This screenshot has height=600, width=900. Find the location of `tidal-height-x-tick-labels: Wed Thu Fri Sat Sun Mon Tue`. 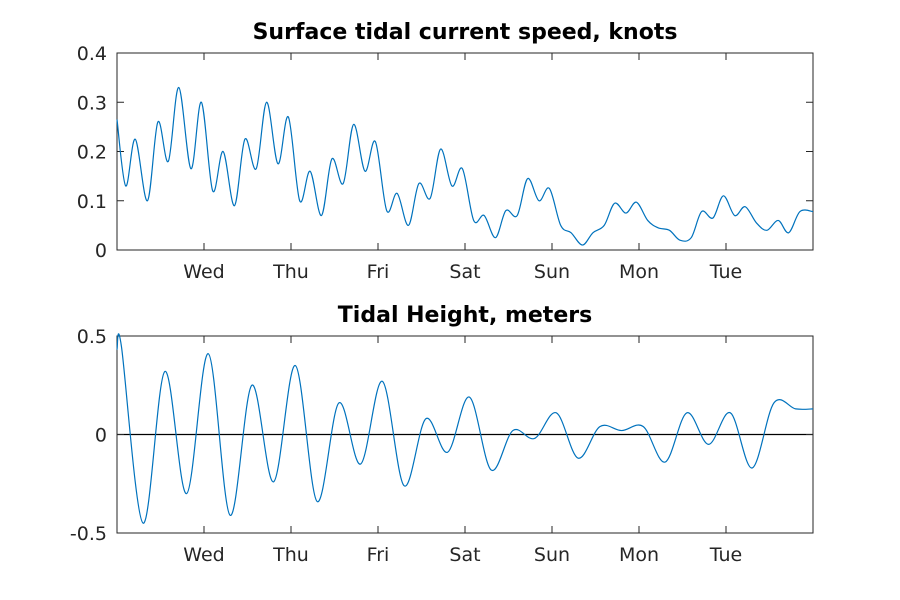

tidal-height-x-tick-labels: Wed Thu Fri Sat Sun Mon Tue is located at coordinates (462, 555).